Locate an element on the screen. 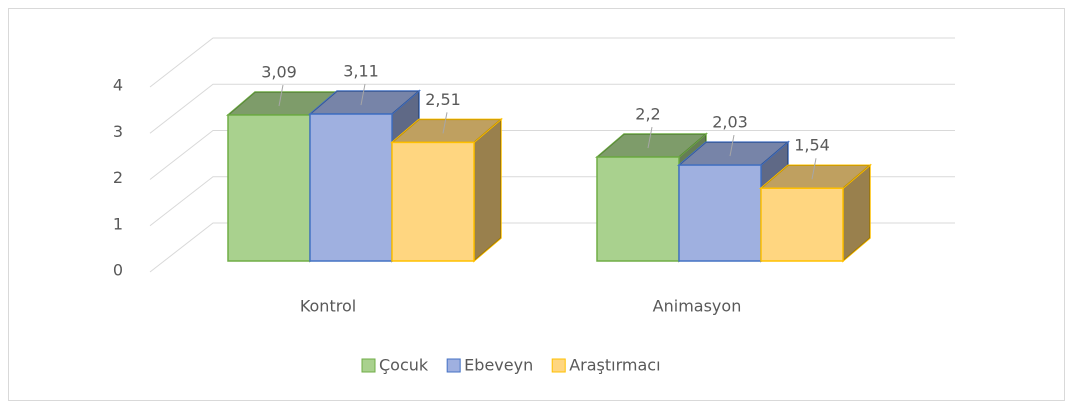  x-tick-label: Kontrol is located at coordinates (328, 306).